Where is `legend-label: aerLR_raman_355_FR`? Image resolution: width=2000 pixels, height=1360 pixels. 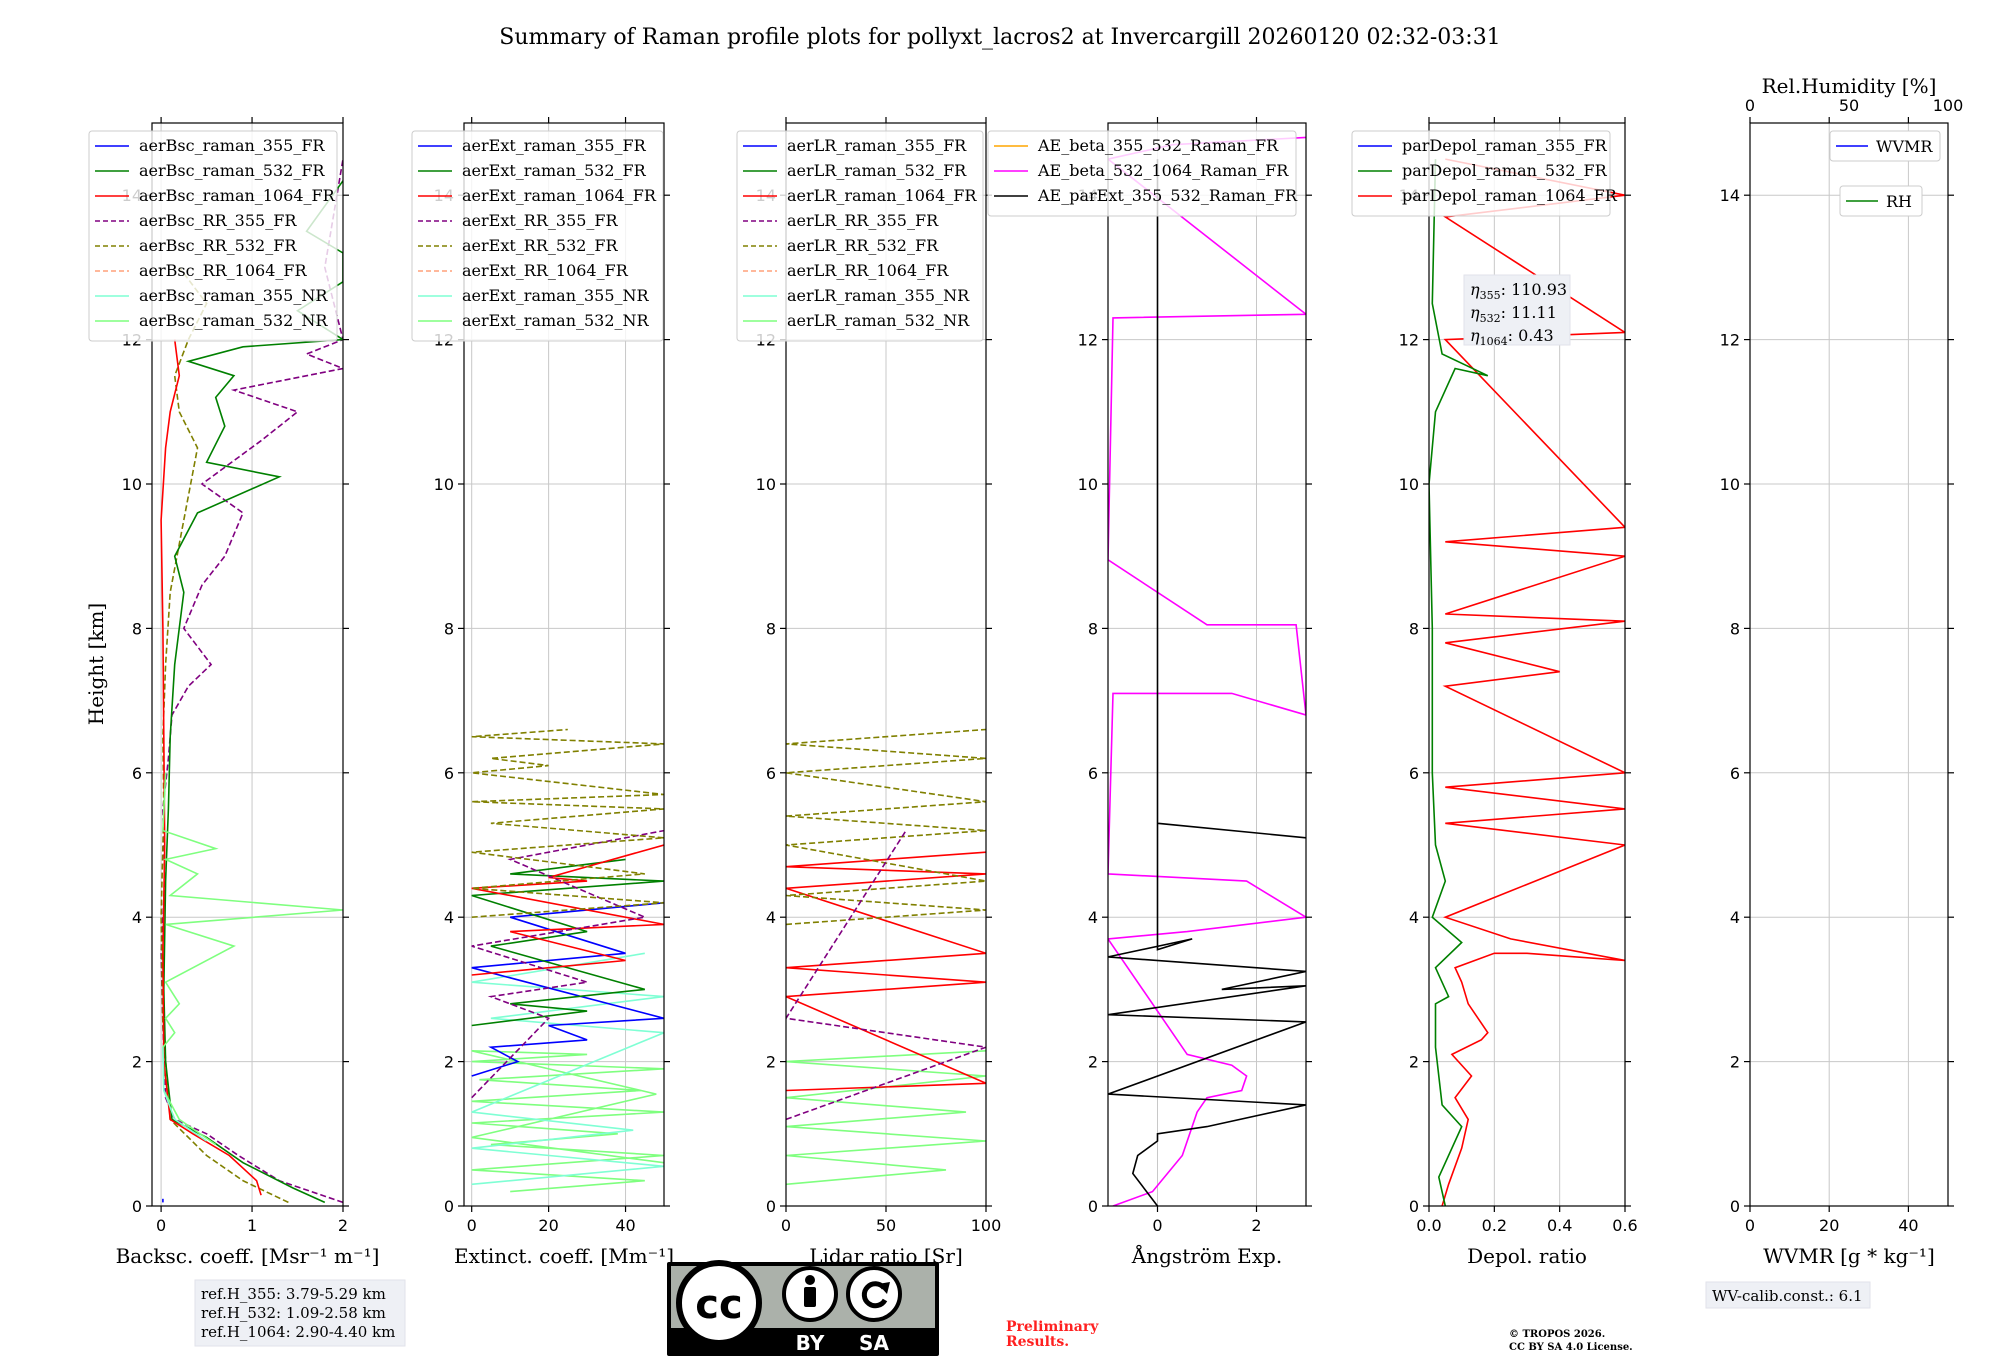
legend-label: aerLR_raman_355_FR is located at coordinates (877, 145).